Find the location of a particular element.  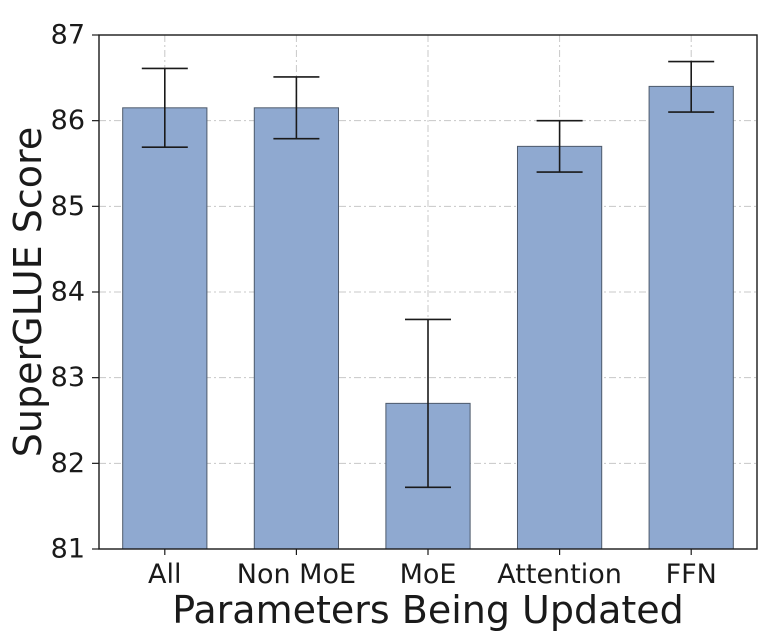

y-tick-label-6: 87 is located at coordinates (68, 35).